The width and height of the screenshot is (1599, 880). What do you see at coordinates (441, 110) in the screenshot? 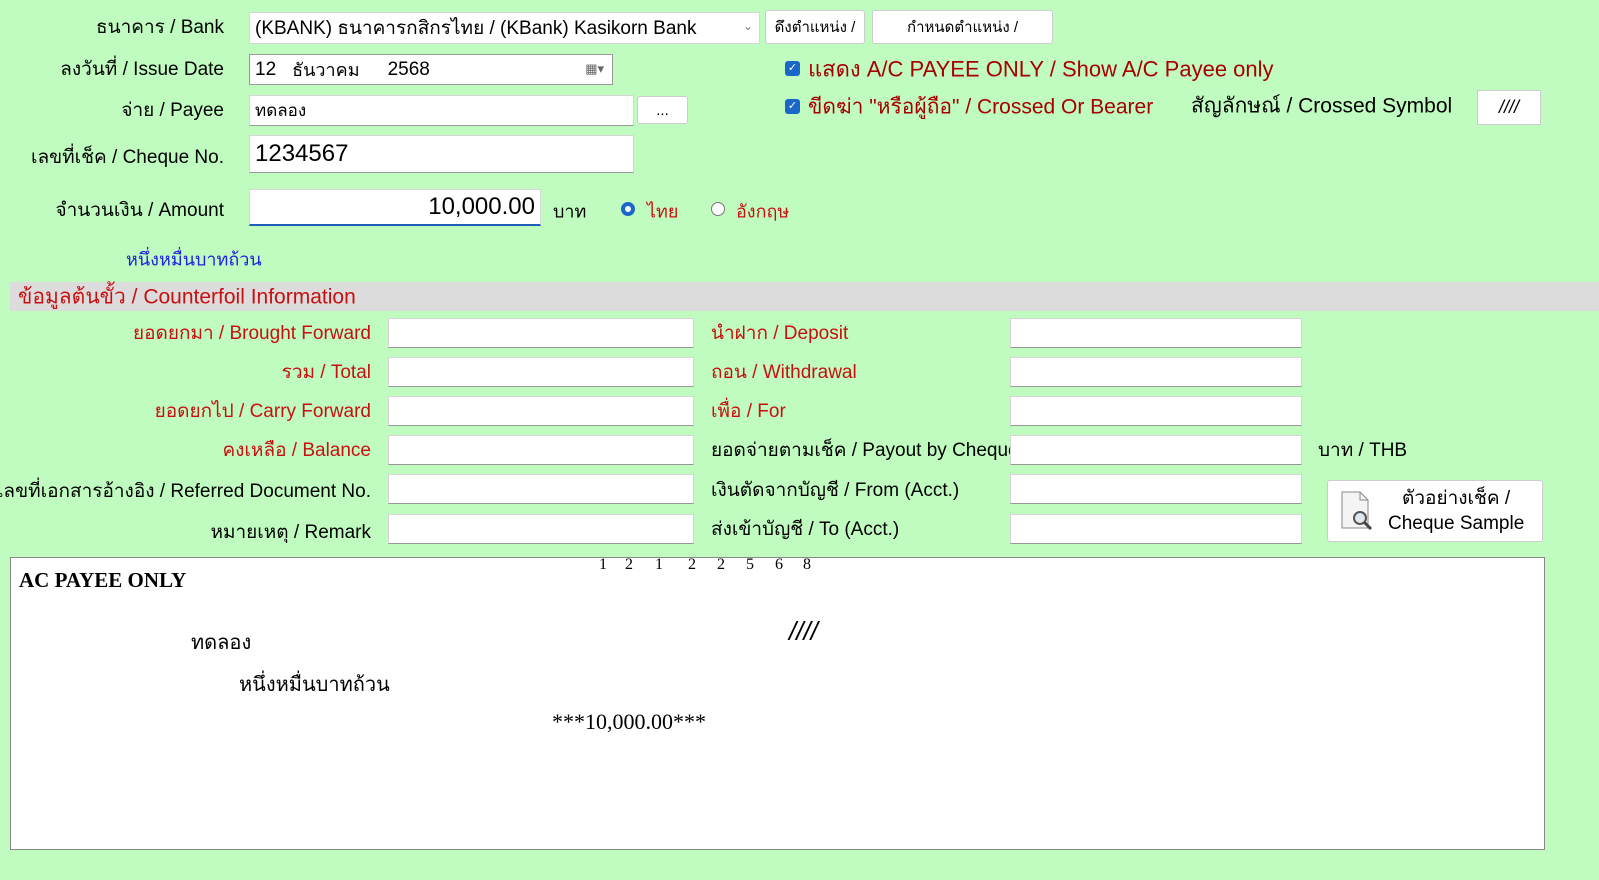
I see `payee-input: ทดลอง` at bounding box center [441, 110].